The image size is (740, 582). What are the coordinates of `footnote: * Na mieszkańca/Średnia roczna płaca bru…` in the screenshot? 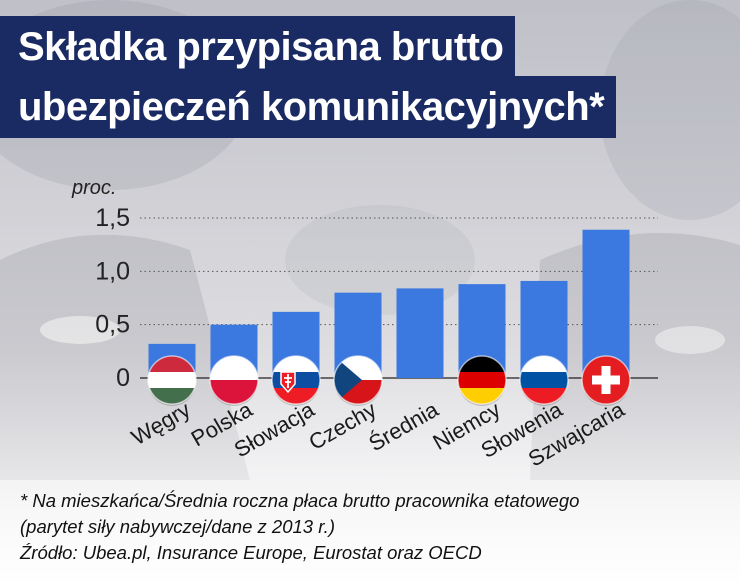 It's located at (299, 527).